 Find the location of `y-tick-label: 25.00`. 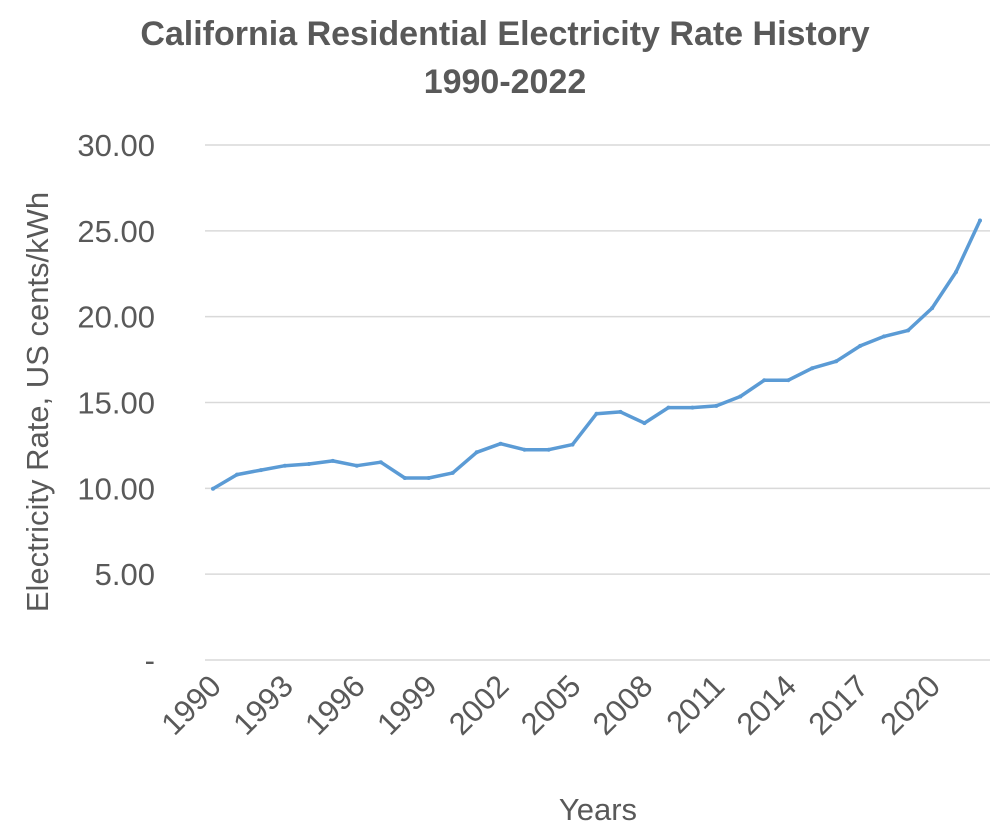

y-tick-label: 25.00 is located at coordinates (116, 231).